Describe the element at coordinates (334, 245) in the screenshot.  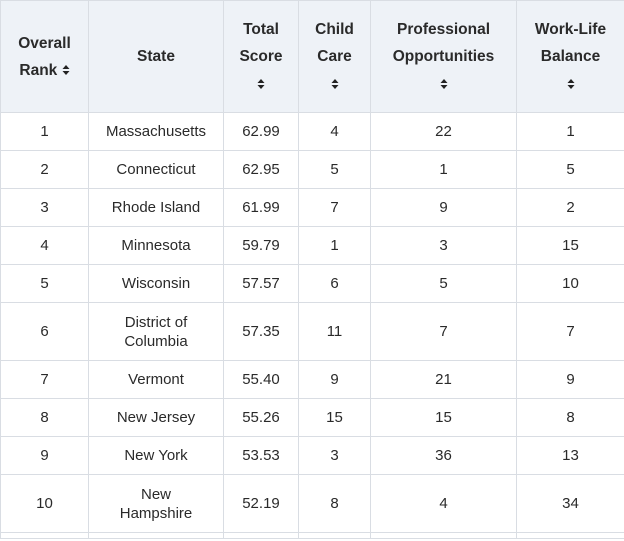
I see `child-care-cell: 1` at that location.